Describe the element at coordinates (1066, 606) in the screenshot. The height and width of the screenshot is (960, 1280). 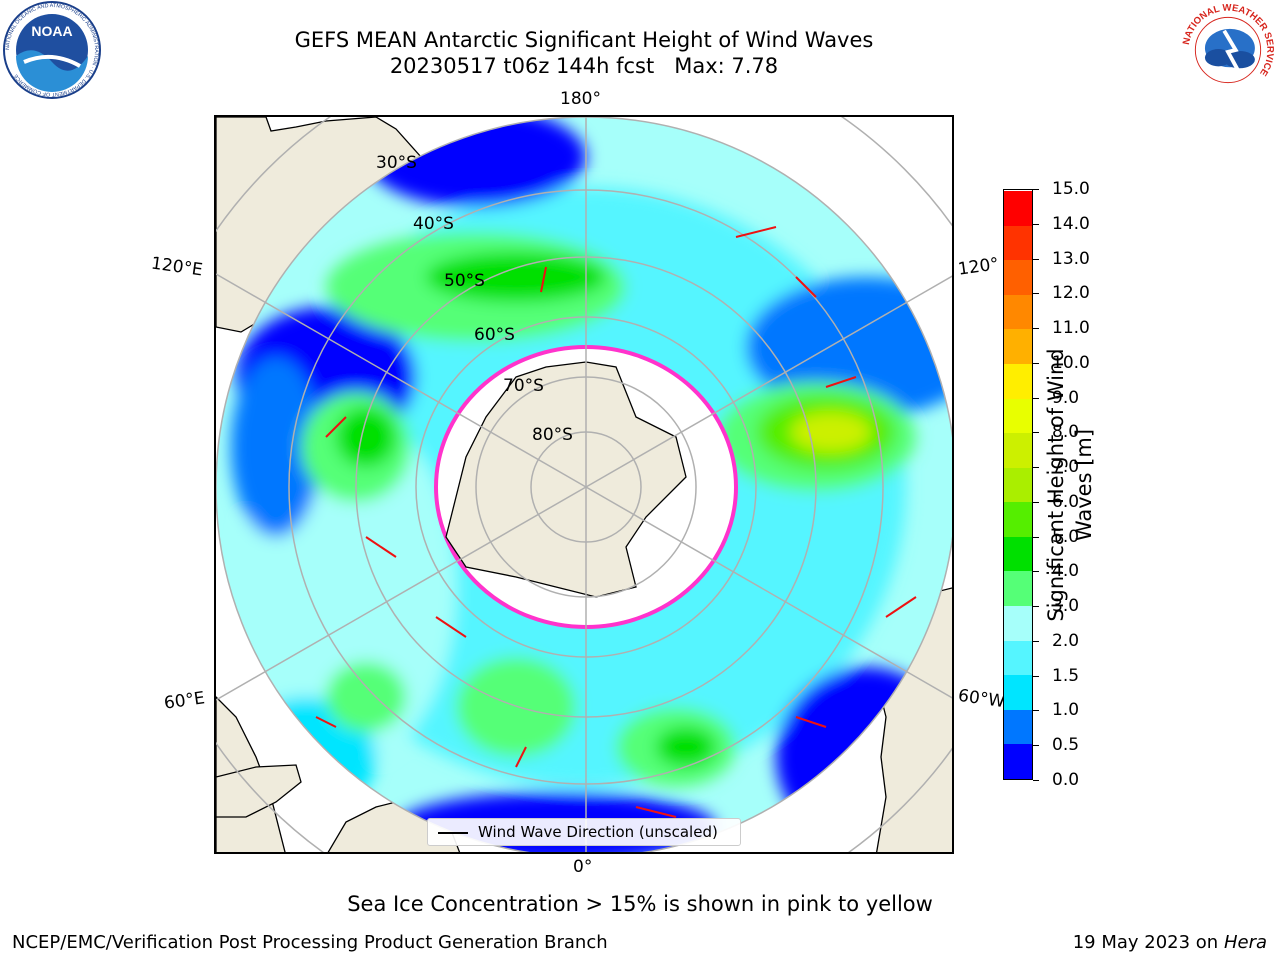
I see `colorbar-tick-label: 3.0` at that location.